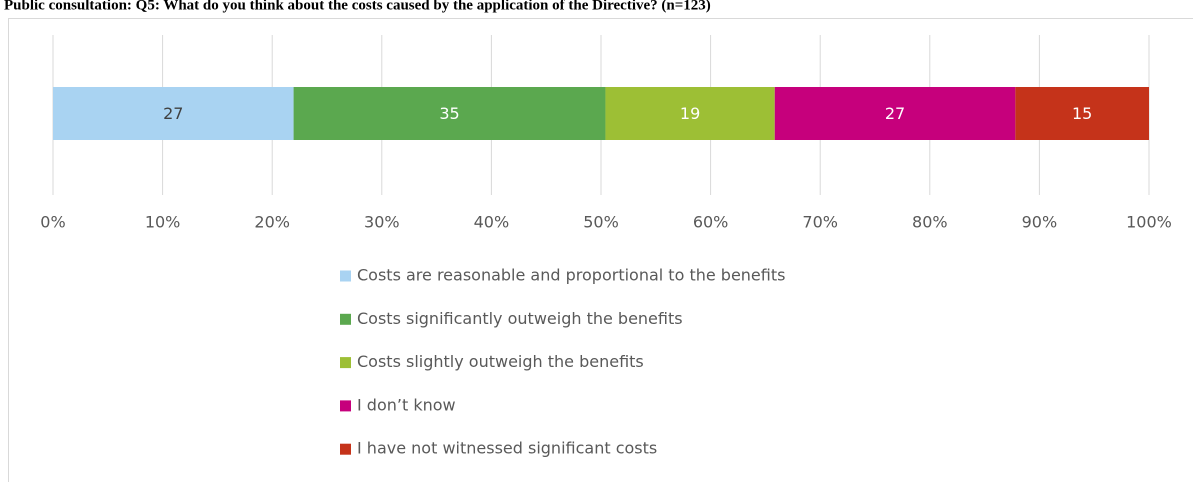 This screenshot has height=482, width=1193. What do you see at coordinates (507, 448) in the screenshot?
I see `legend-label: I have not witnessed significant costs` at bounding box center [507, 448].